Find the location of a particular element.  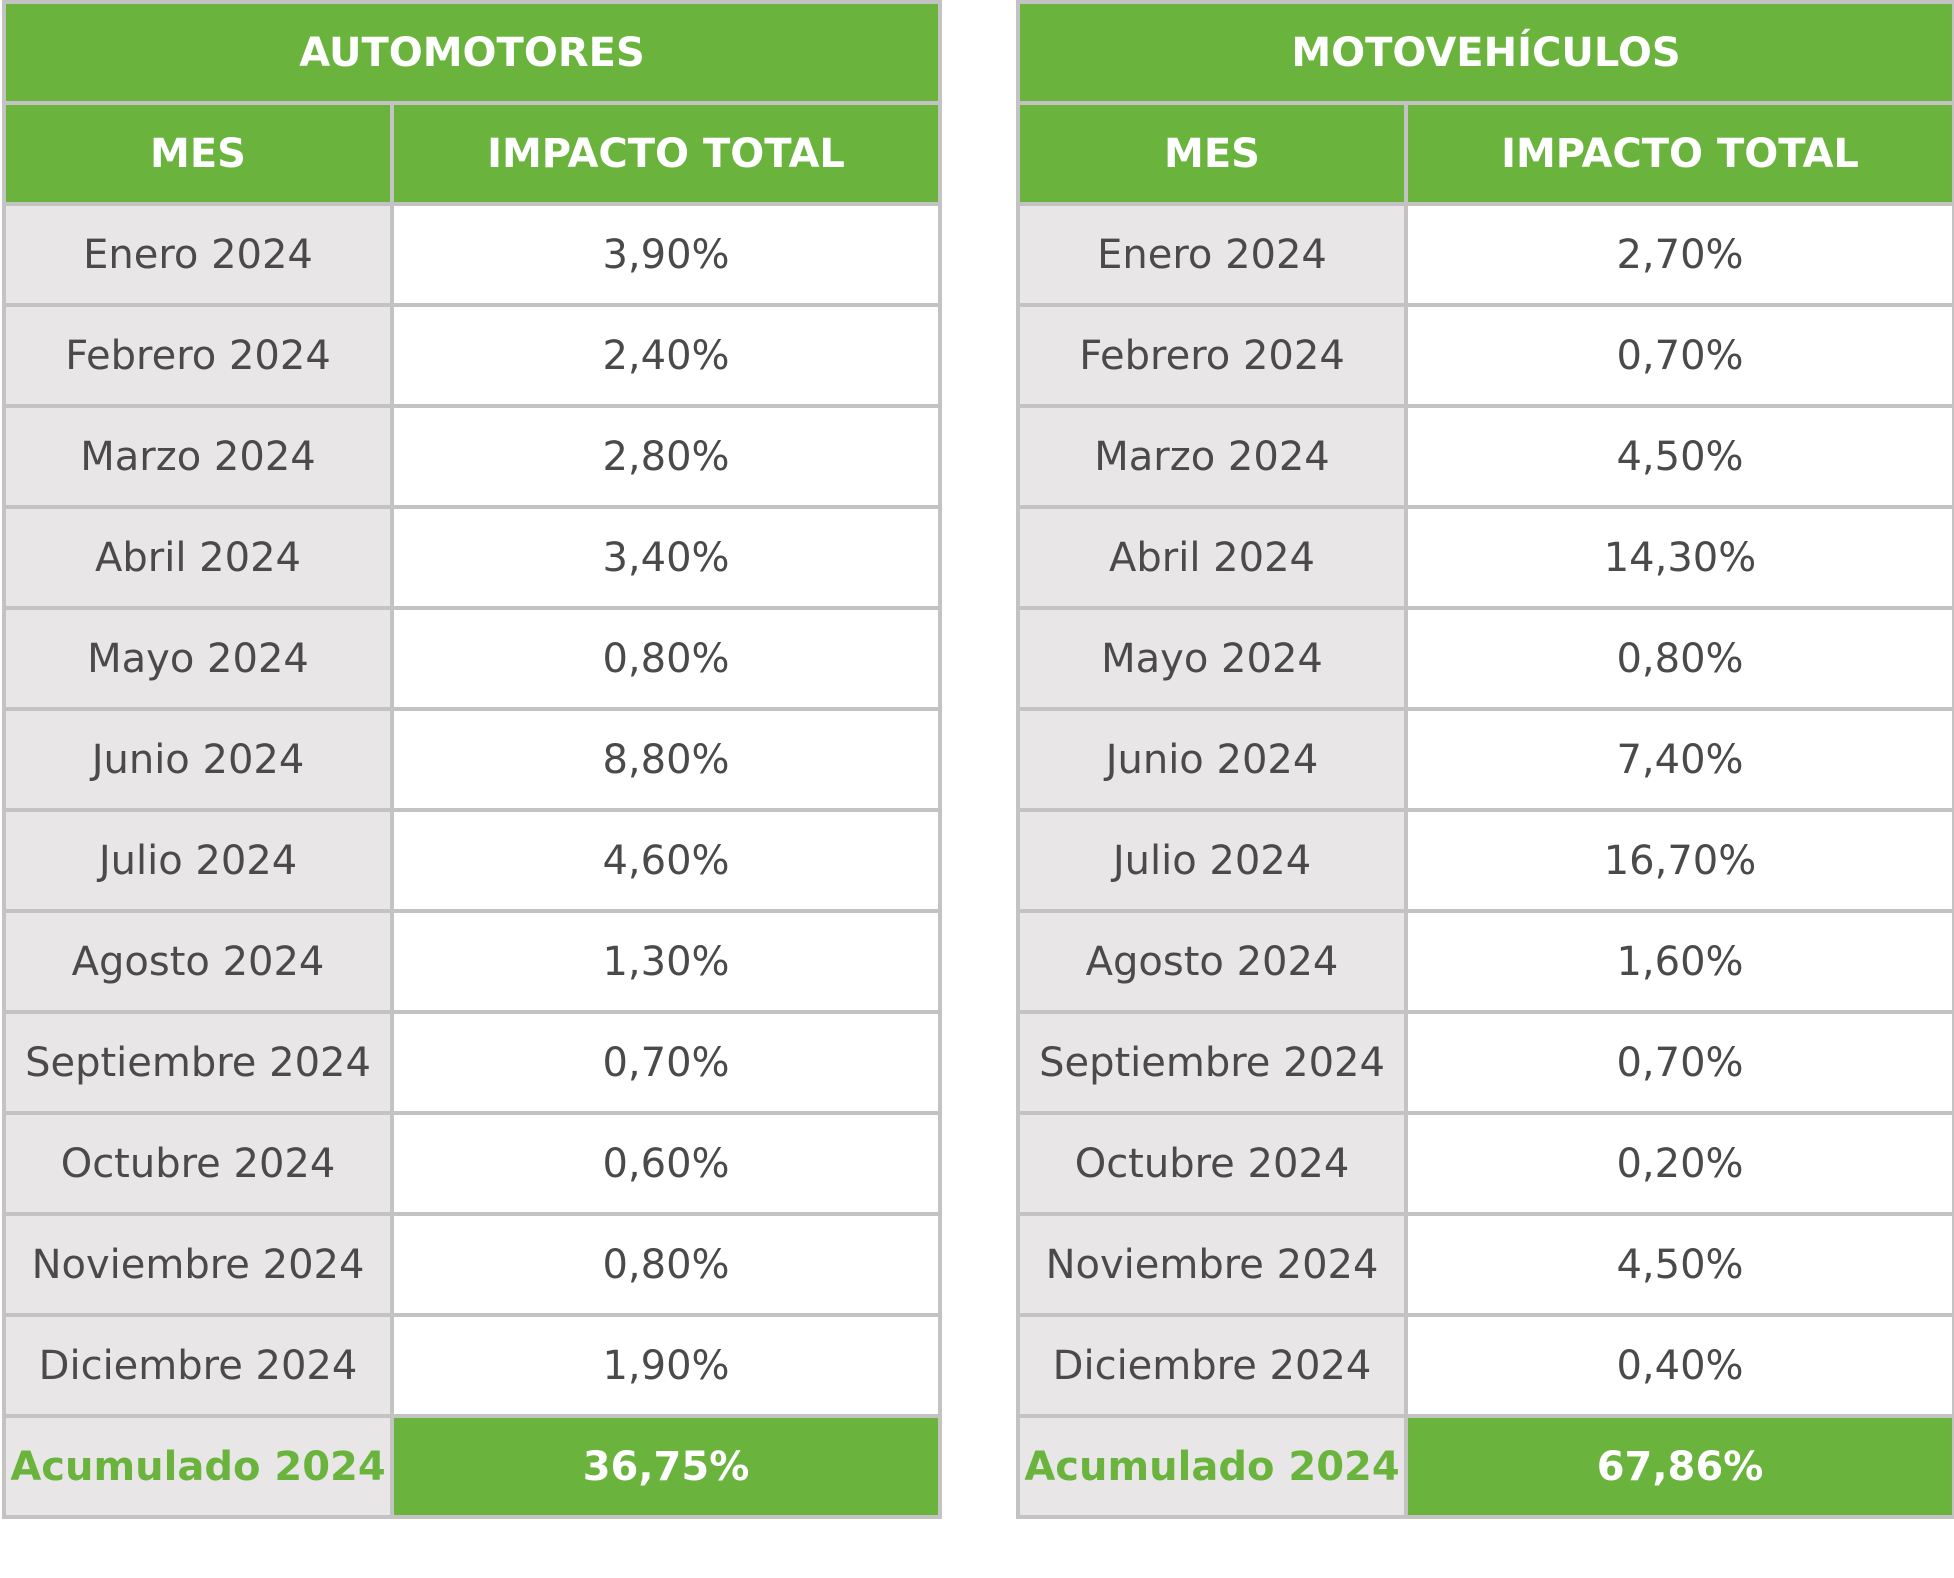

table-row: Abril 2024 14,30% is located at coordinates (1485, 557).